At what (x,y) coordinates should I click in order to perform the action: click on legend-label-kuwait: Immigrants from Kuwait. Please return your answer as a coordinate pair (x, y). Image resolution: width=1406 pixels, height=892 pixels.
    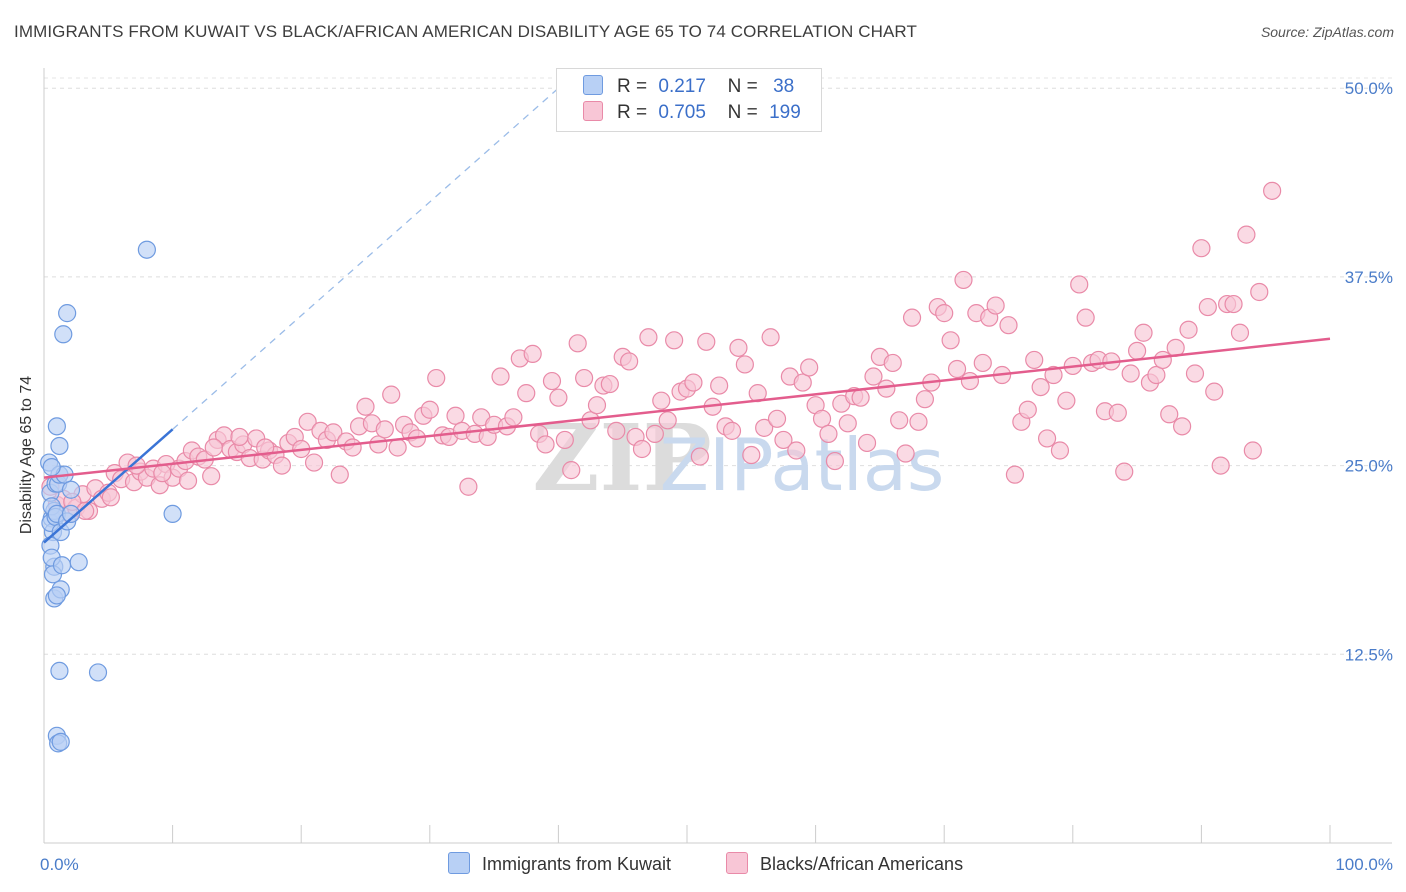
    Looking at the image, I should click on (577, 864).